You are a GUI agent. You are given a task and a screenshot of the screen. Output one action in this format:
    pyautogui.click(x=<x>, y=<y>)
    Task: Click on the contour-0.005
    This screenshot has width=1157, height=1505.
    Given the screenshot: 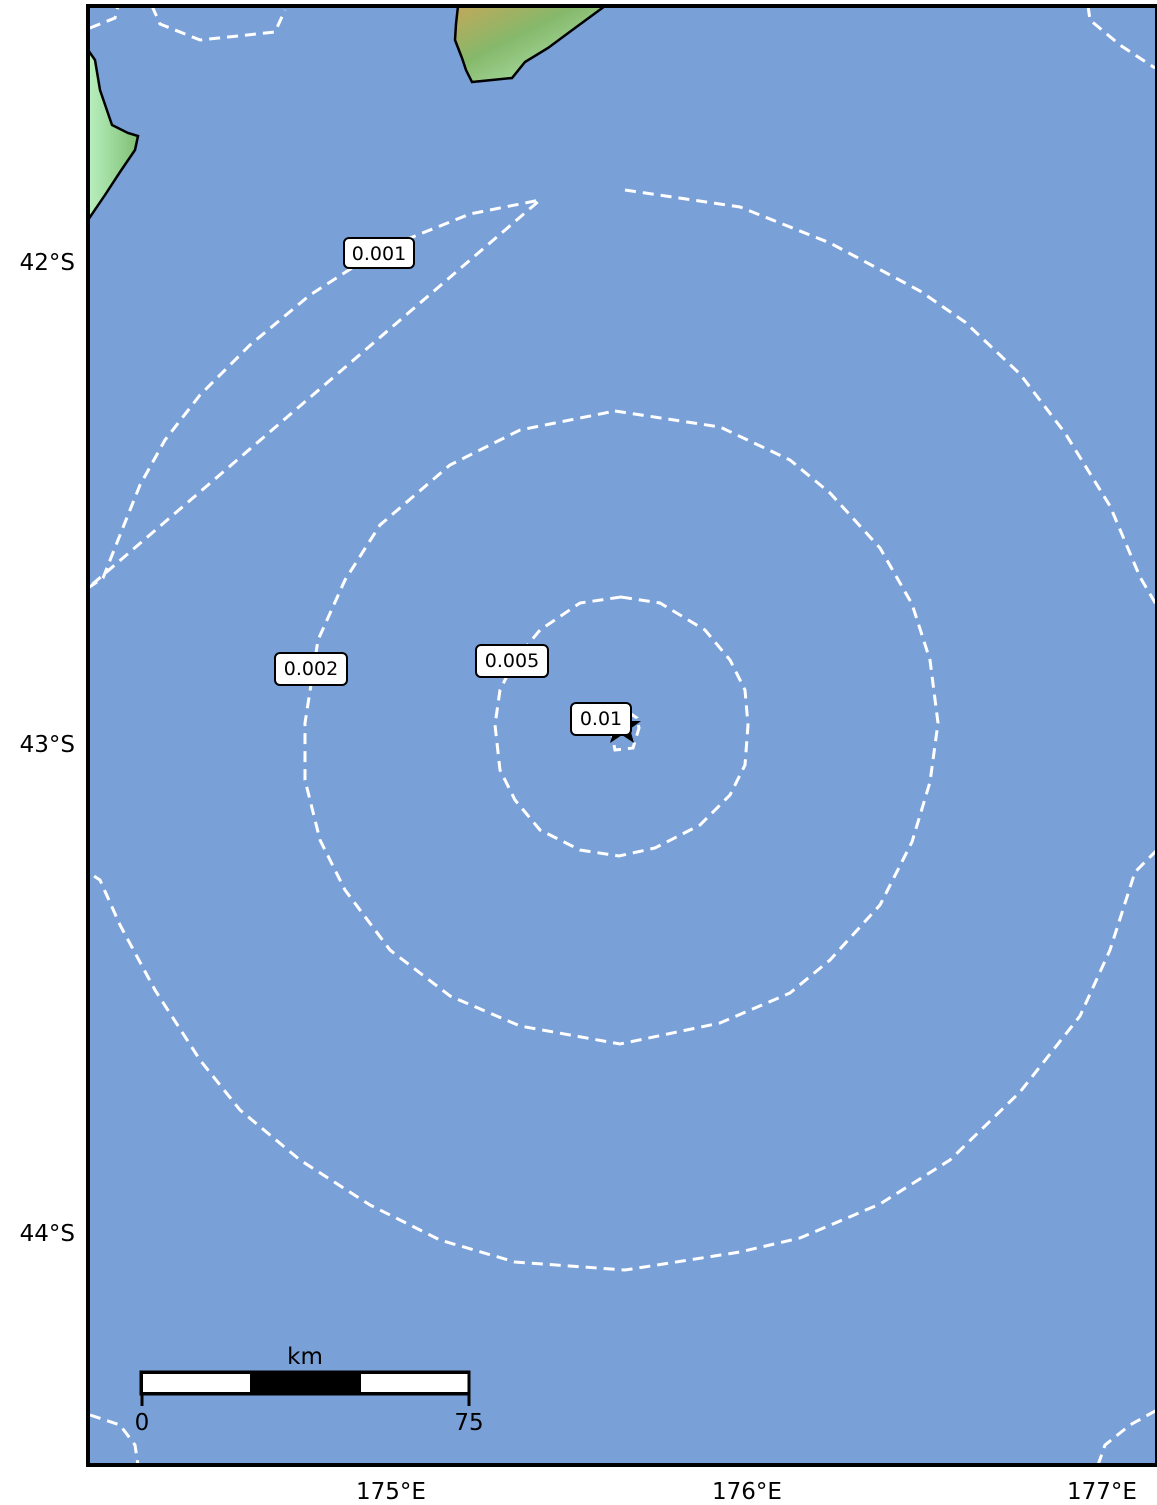 What is the action you would take?
    pyautogui.click(x=621, y=726)
    